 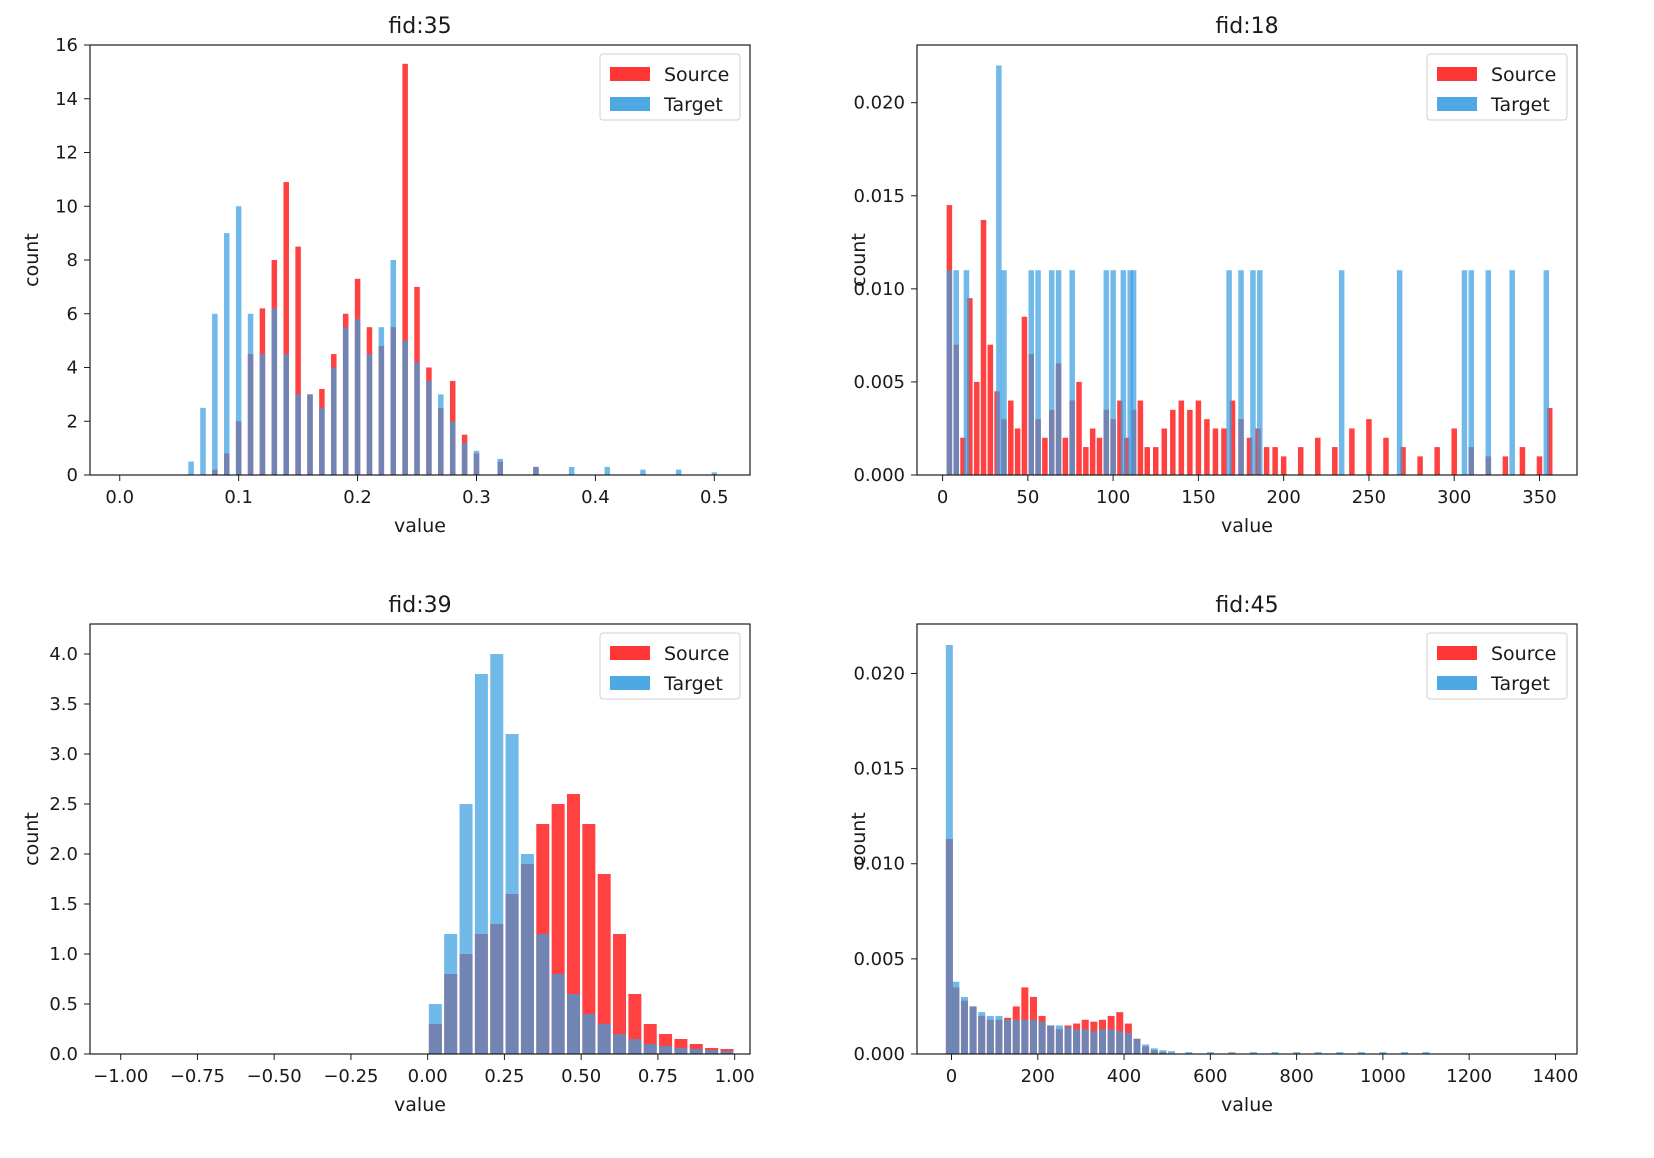 I want to click on y-tick-label: 0.000, so click(x=879, y=1054).